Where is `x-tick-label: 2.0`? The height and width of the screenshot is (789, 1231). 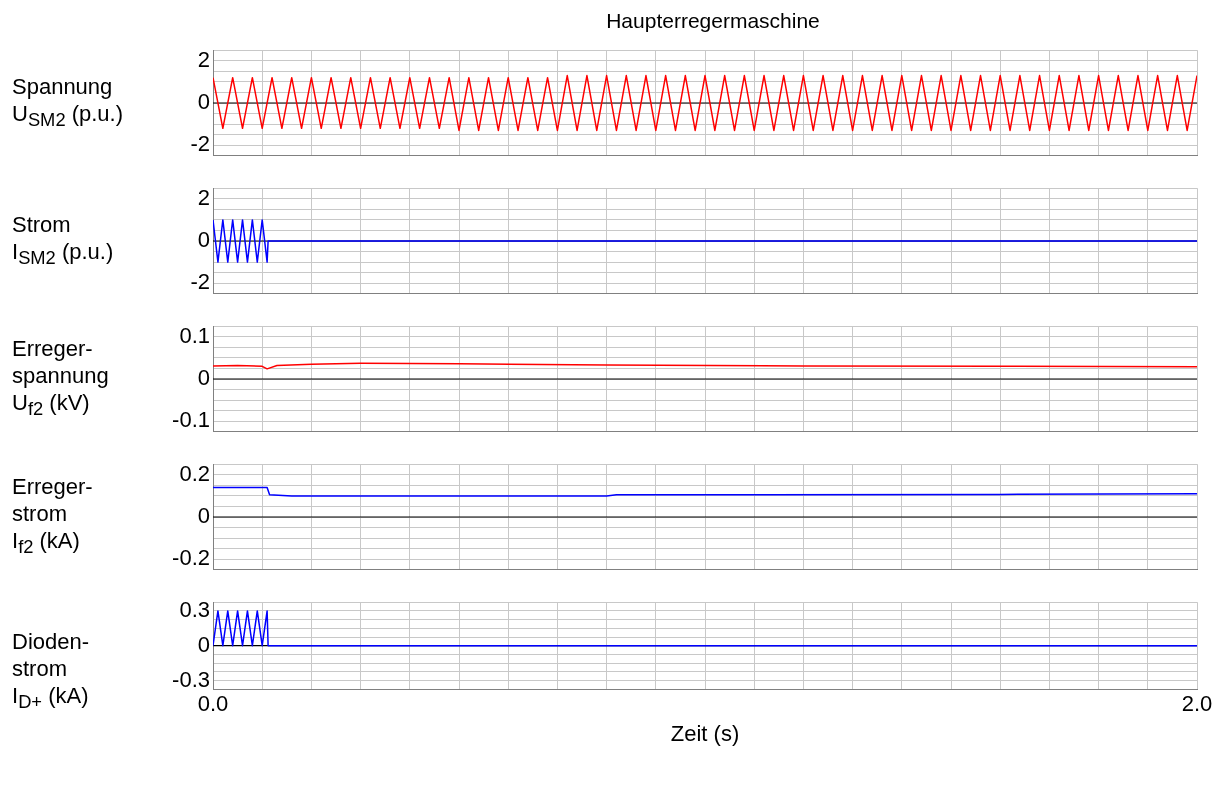
x-tick-label: 2.0 is located at coordinates (1197, 704).